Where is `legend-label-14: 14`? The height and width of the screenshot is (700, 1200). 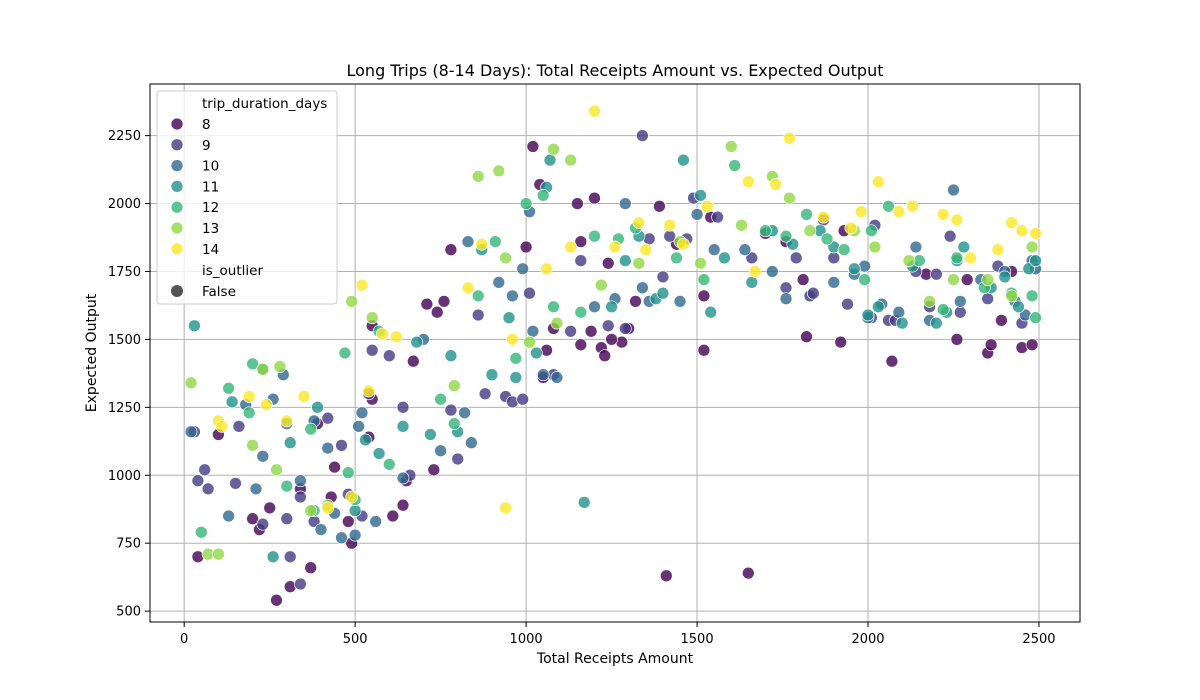 legend-label-14: 14 is located at coordinates (210, 250).